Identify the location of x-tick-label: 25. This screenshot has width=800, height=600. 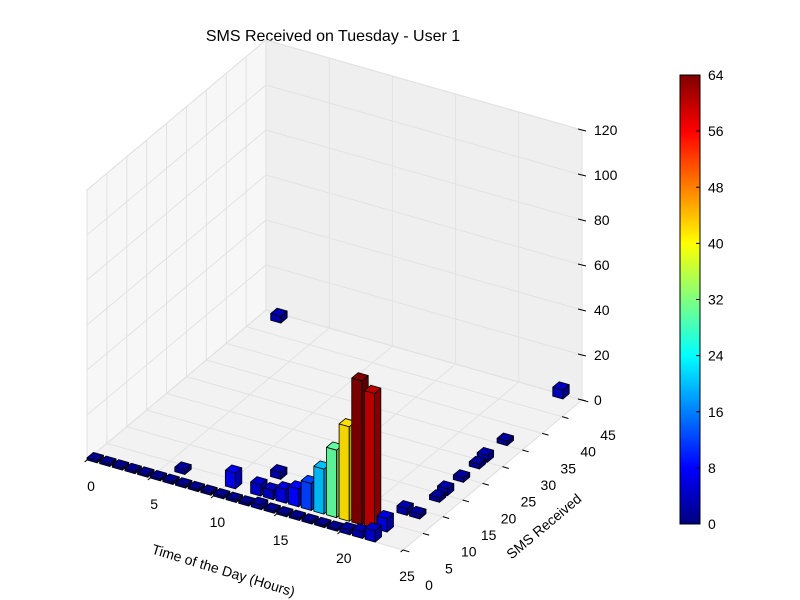
(407, 576).